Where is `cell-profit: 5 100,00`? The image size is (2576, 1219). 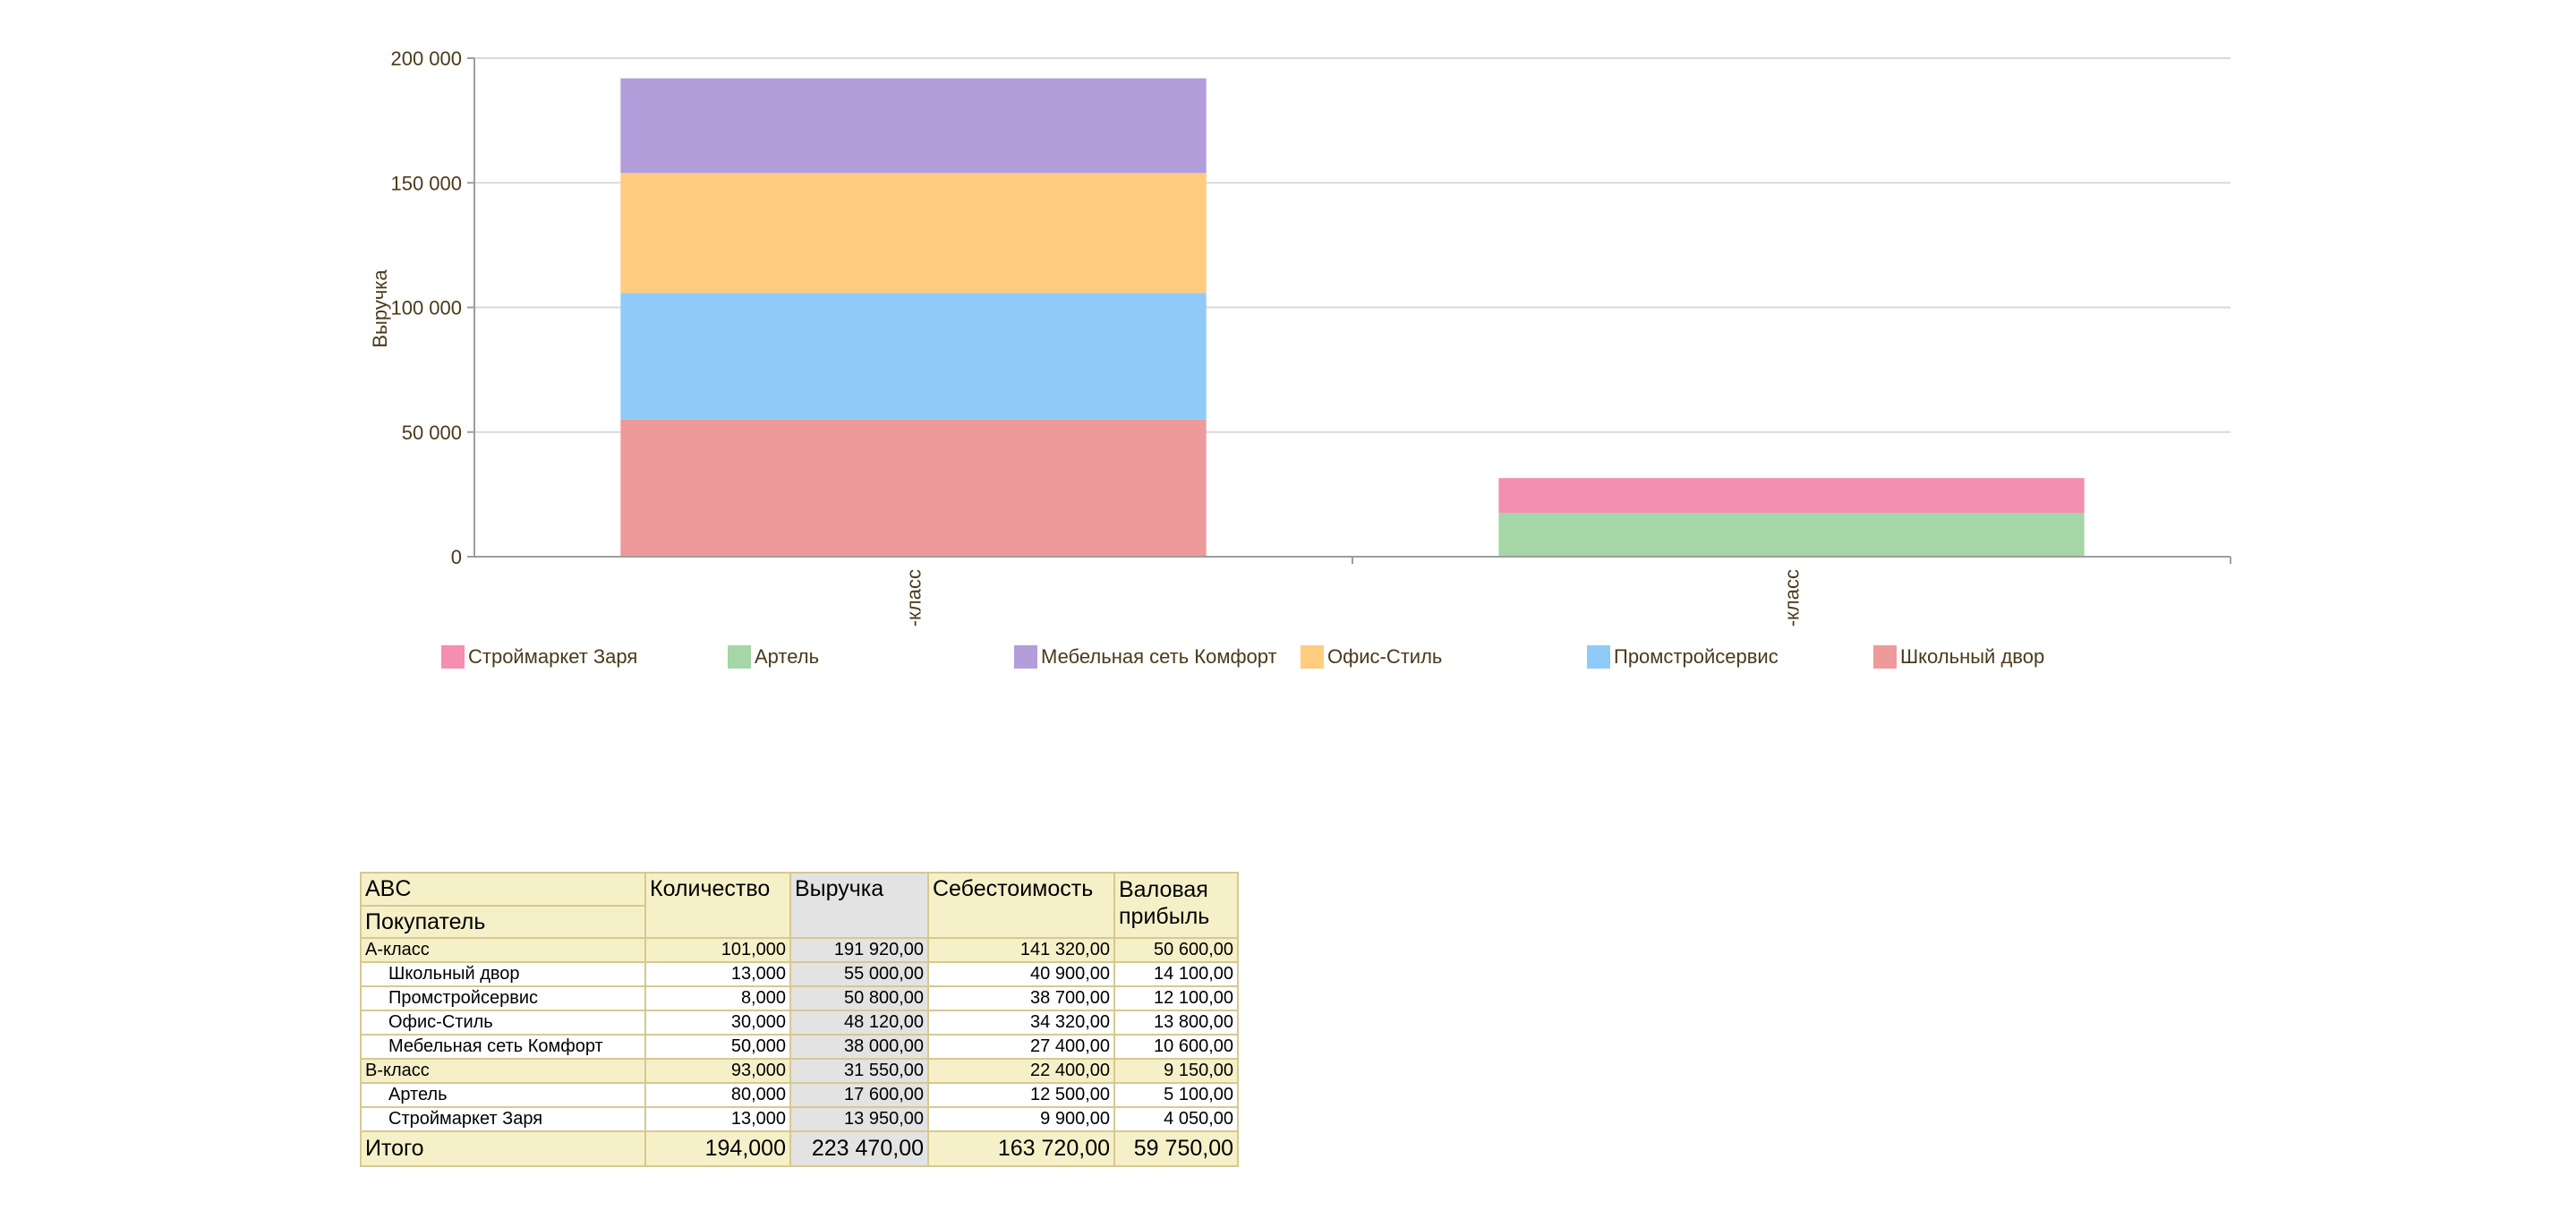 cell-profit: 5 100,00 is located at coordinates (1176, 1095).